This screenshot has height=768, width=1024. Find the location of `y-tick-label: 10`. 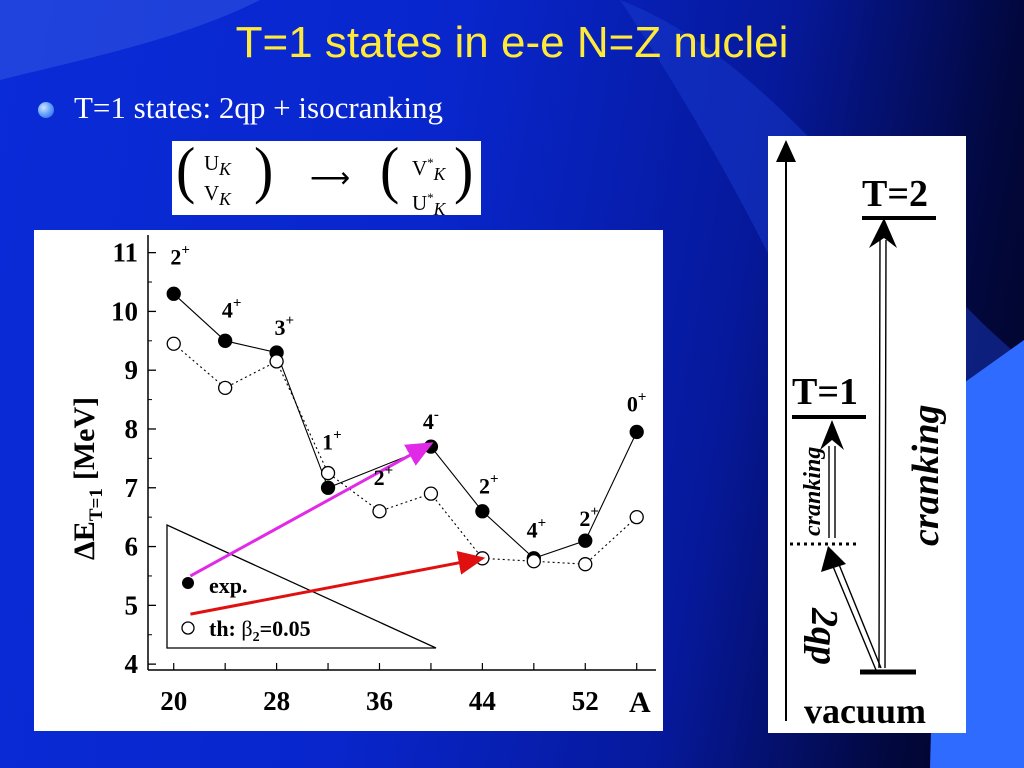

y-tick-label: 10 is located at coordinates (124, 311).